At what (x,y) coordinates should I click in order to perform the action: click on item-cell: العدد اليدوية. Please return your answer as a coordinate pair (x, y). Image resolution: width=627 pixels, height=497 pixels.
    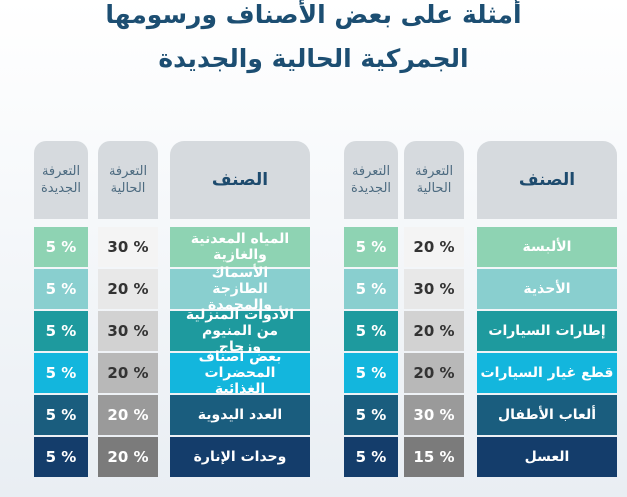
    Looking at the image, I should click on (240, 415).